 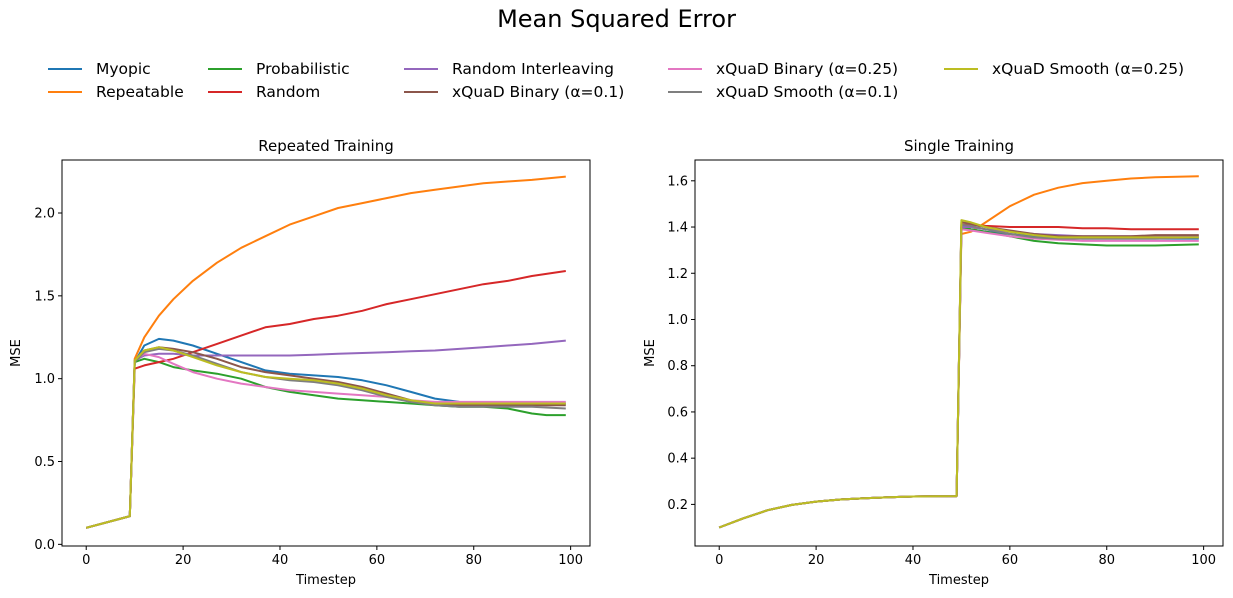 I want to click on legend-item: xQuaD Smooth (α=0.25), so click(x=1064, y=69).